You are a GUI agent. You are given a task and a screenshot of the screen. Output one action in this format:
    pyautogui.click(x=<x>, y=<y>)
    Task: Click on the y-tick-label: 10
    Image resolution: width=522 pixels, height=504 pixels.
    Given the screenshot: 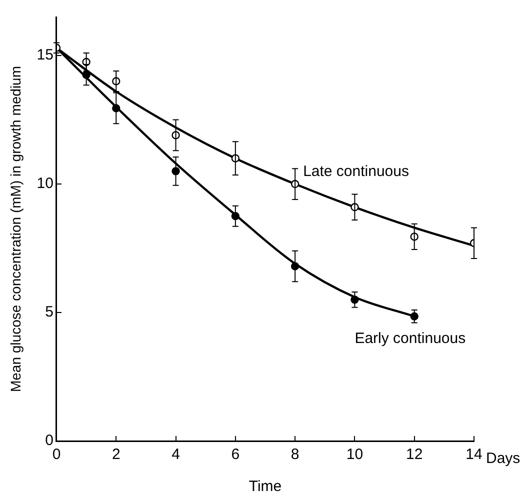 What is the action you would take?
    pyautogui.click(x=45, y=183)
    